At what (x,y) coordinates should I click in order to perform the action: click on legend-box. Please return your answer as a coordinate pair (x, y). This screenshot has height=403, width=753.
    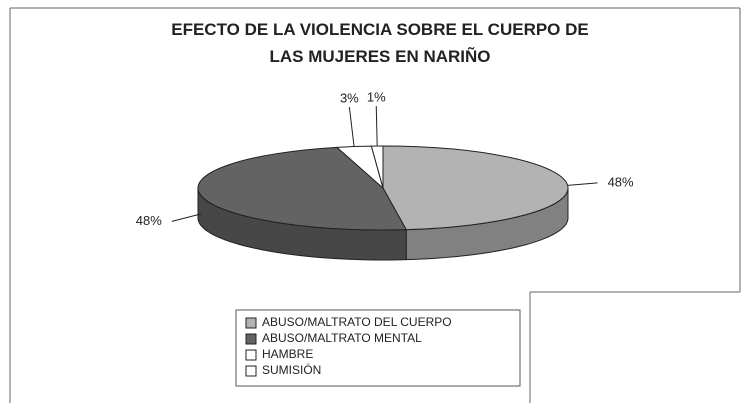
    Looking at the image, I should click on (378, 348).